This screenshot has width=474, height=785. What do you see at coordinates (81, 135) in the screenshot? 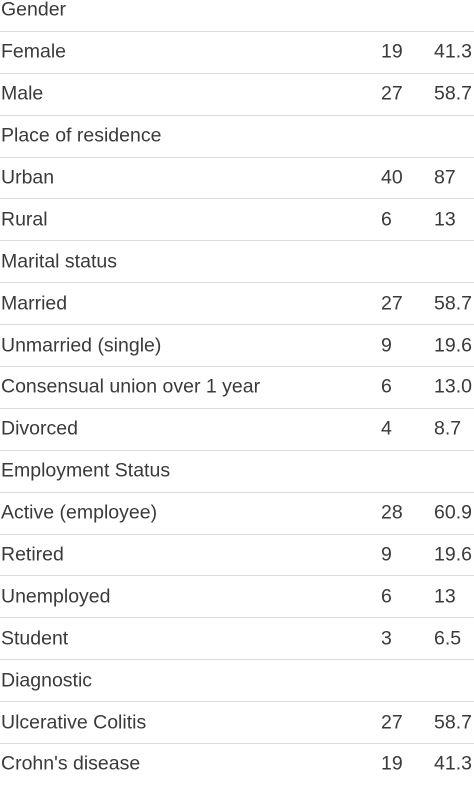
I see `section-label: Place of residence` at bounding box center [81, 135].